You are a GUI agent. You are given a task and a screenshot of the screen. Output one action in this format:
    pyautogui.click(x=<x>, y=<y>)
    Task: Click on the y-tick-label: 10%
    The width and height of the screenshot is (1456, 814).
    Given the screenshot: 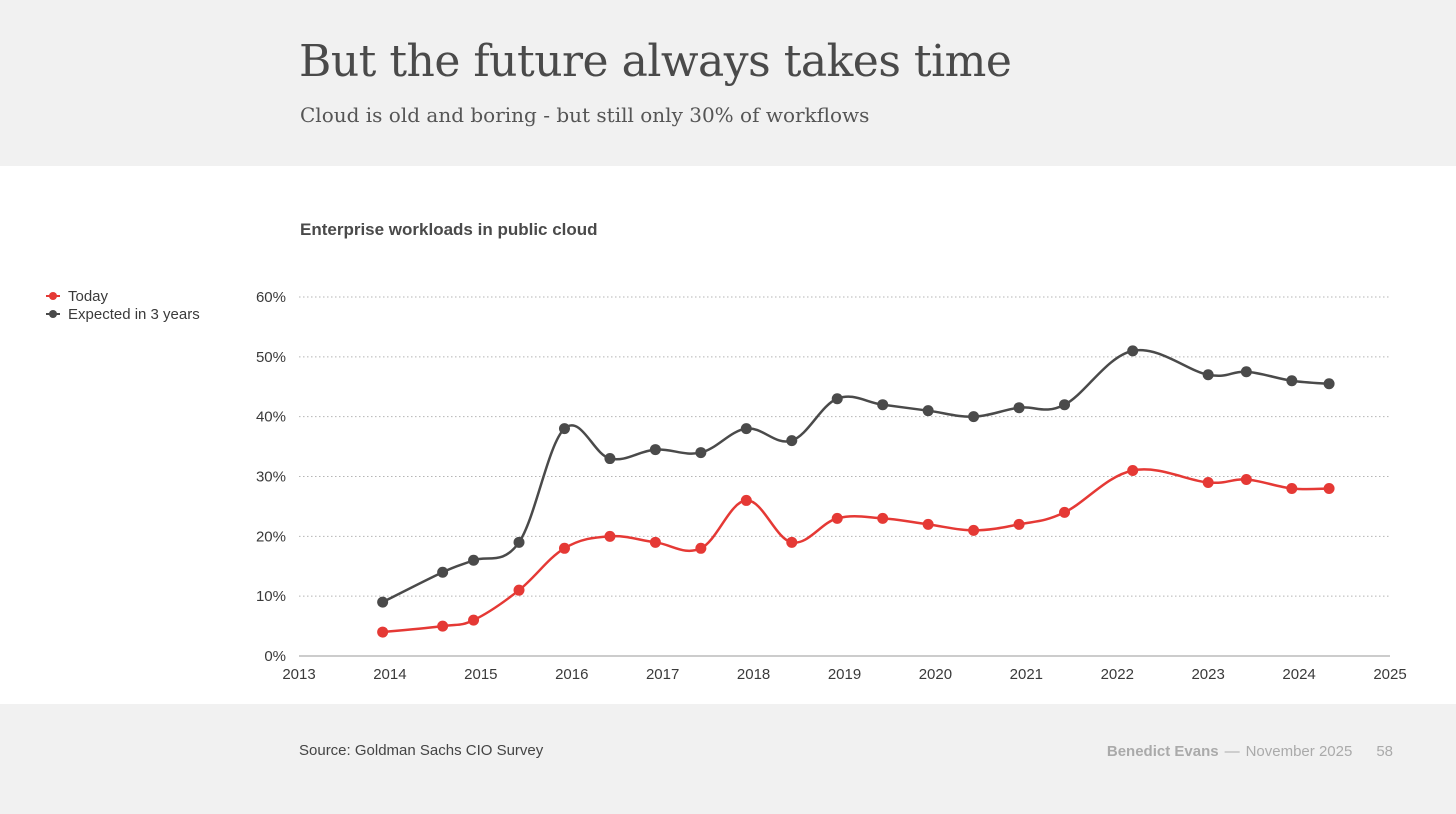 What is the action you would take?
    pyautogui.click(x=271, y=596)
    